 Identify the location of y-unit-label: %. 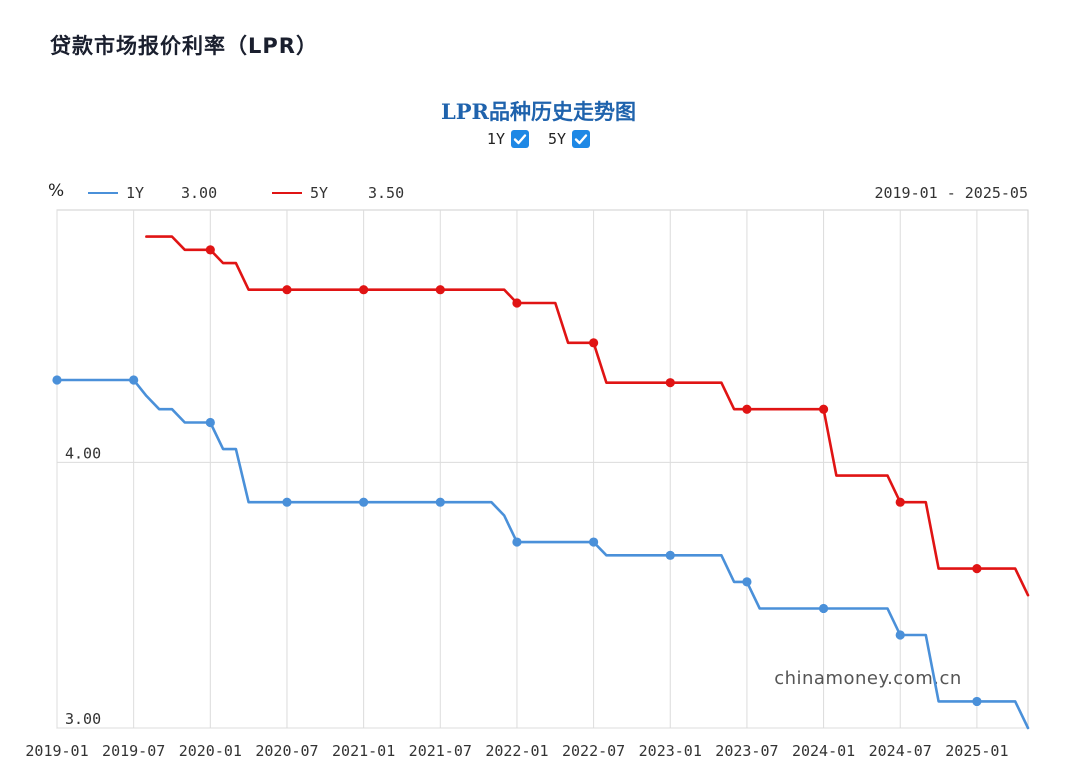
(56, 191).